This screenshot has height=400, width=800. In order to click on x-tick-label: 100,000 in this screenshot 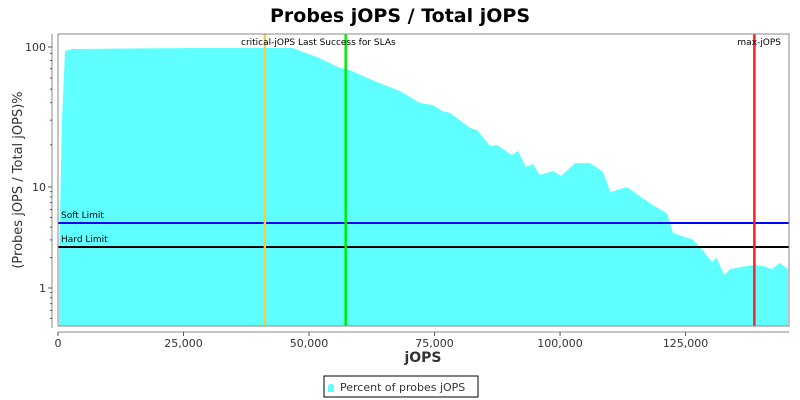, I will do `click(560, 343)`.